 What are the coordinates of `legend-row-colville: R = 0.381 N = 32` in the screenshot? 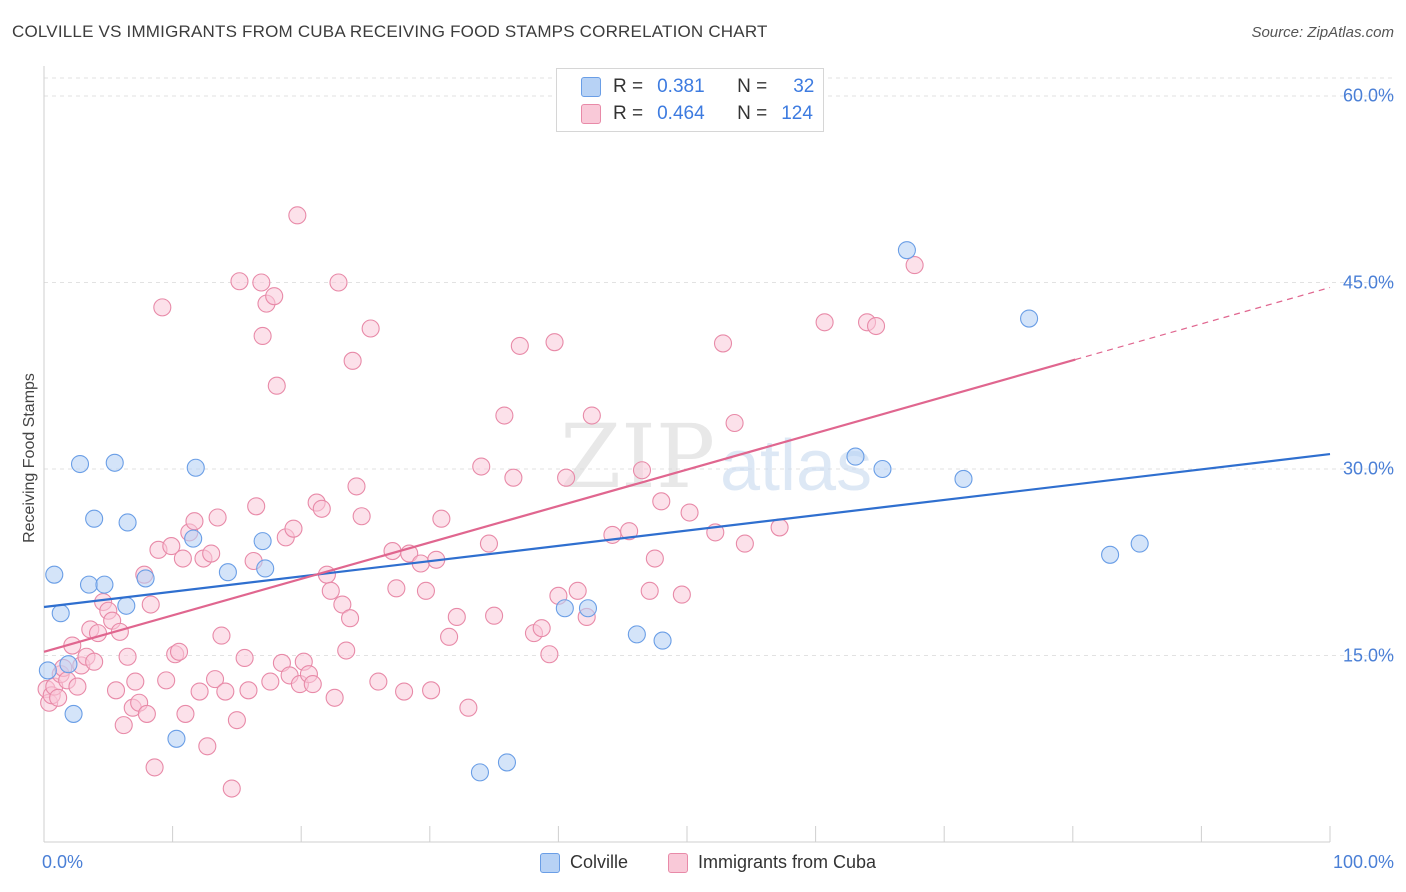 It's located at (697, 87).